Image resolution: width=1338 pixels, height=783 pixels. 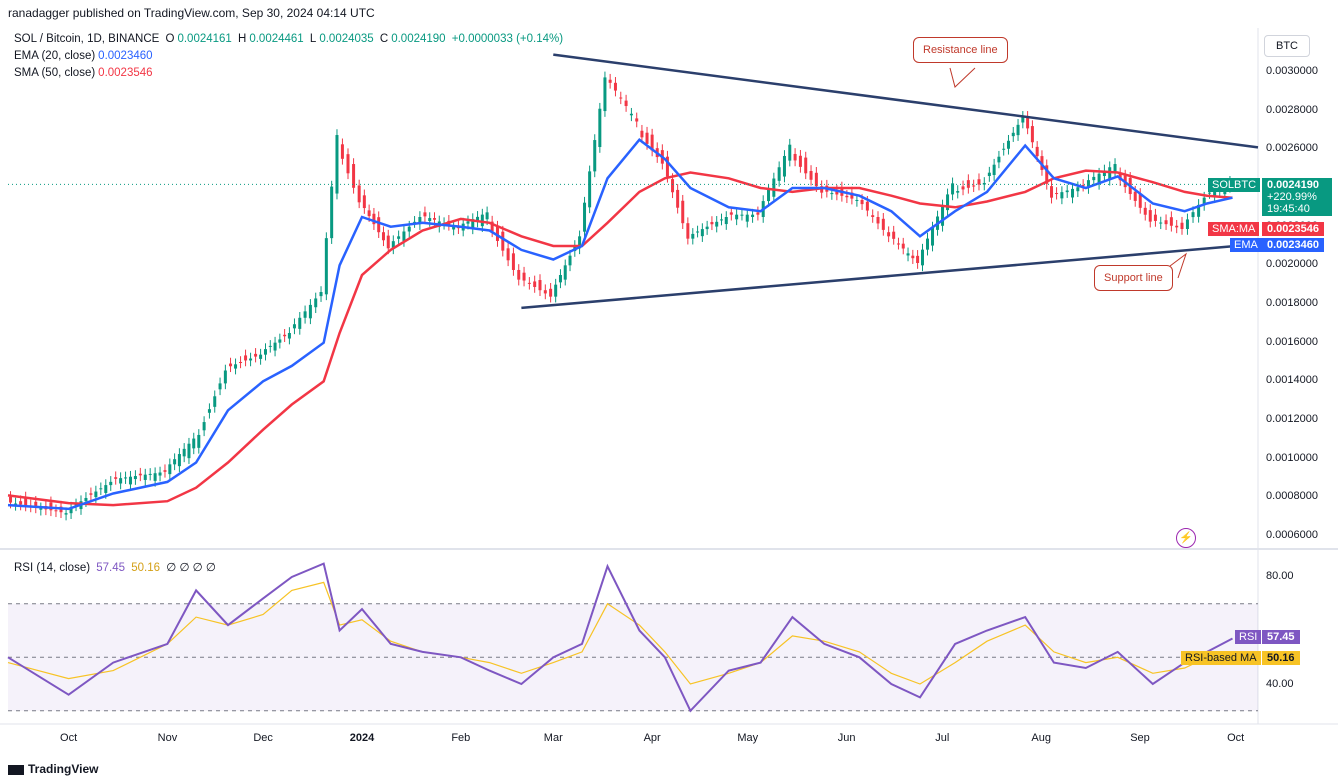 I want to click on time-axis-tick: 2024, so click(x=362, y=738).